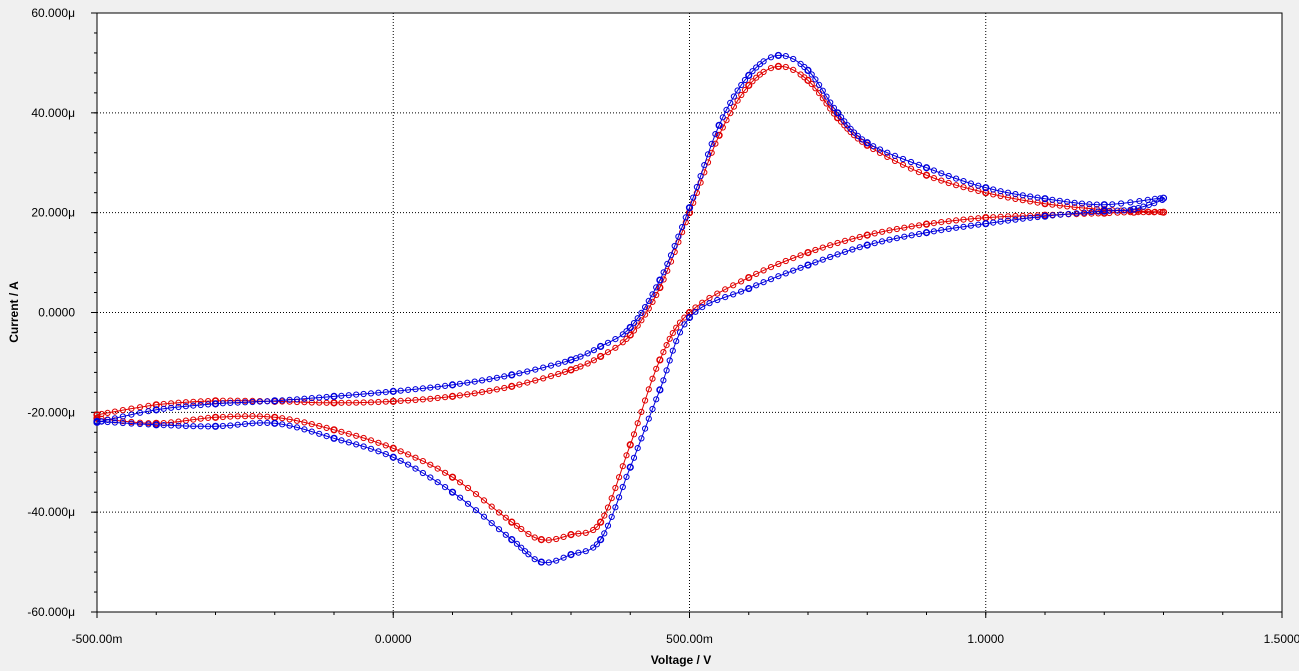  I want to click on y-tick-label: -60.000μ, so click(51, 612).